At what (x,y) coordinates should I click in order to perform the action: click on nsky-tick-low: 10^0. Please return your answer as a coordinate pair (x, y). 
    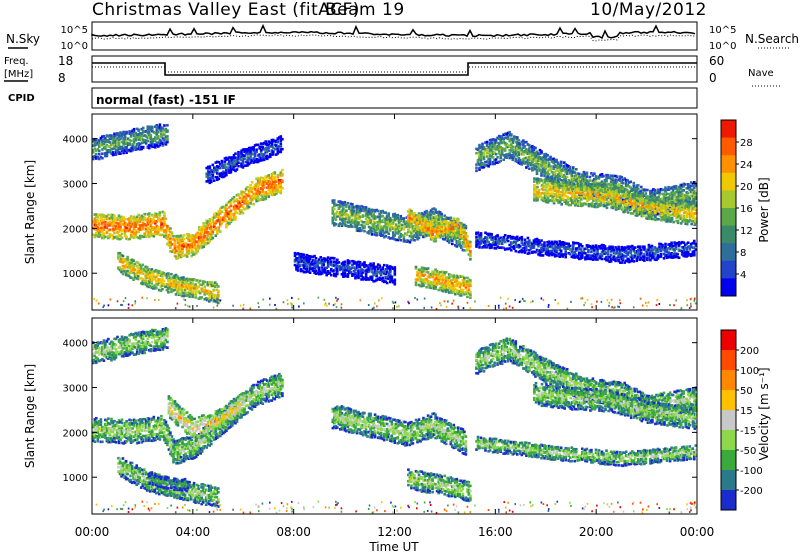
    Looking at the image, I should click on (74, 46).